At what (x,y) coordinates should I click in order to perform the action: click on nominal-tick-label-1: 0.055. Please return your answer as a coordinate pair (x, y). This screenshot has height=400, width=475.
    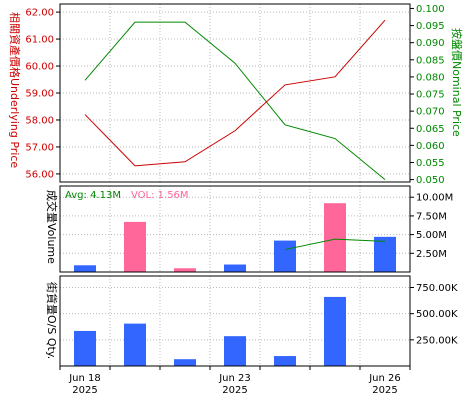
    Looking at the image, I should click on (430, 163).